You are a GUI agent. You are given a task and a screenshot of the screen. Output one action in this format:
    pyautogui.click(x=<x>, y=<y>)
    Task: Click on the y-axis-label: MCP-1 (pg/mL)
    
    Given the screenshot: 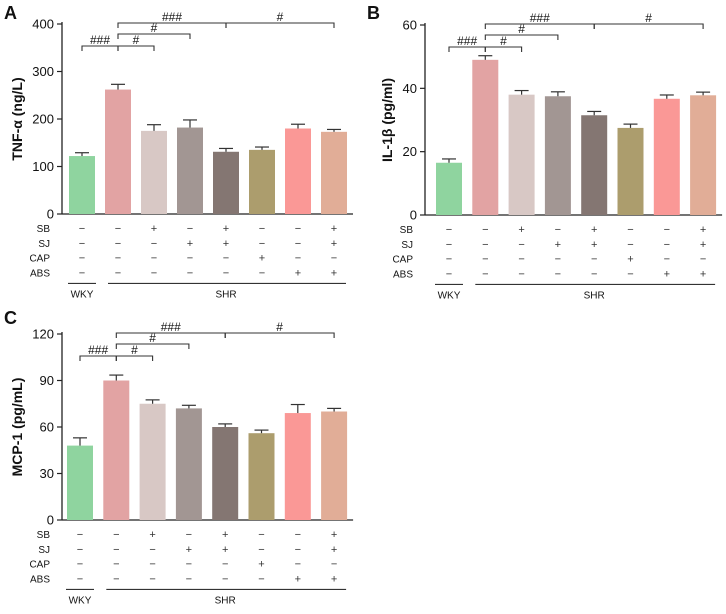 What is the action you would take?
    pyautogui.click(x=17, y=427)
    